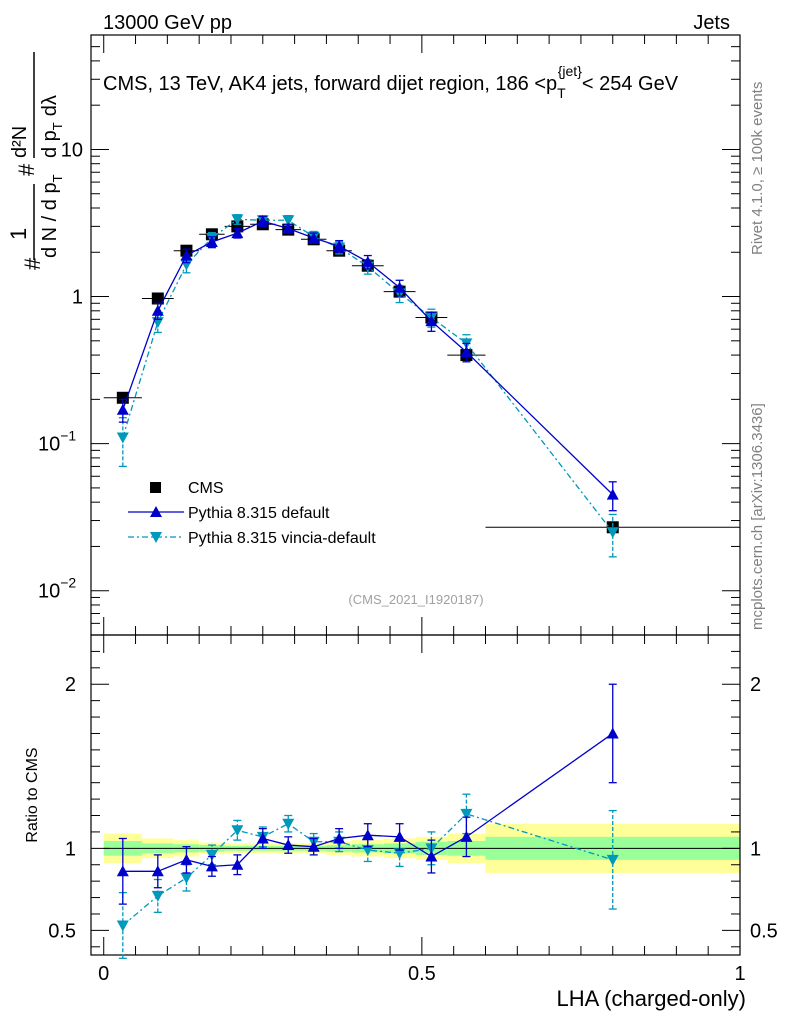 The height and width of the screenshot is (1024, 786). I want to click on svg-text: d²N, so click(20, 142).